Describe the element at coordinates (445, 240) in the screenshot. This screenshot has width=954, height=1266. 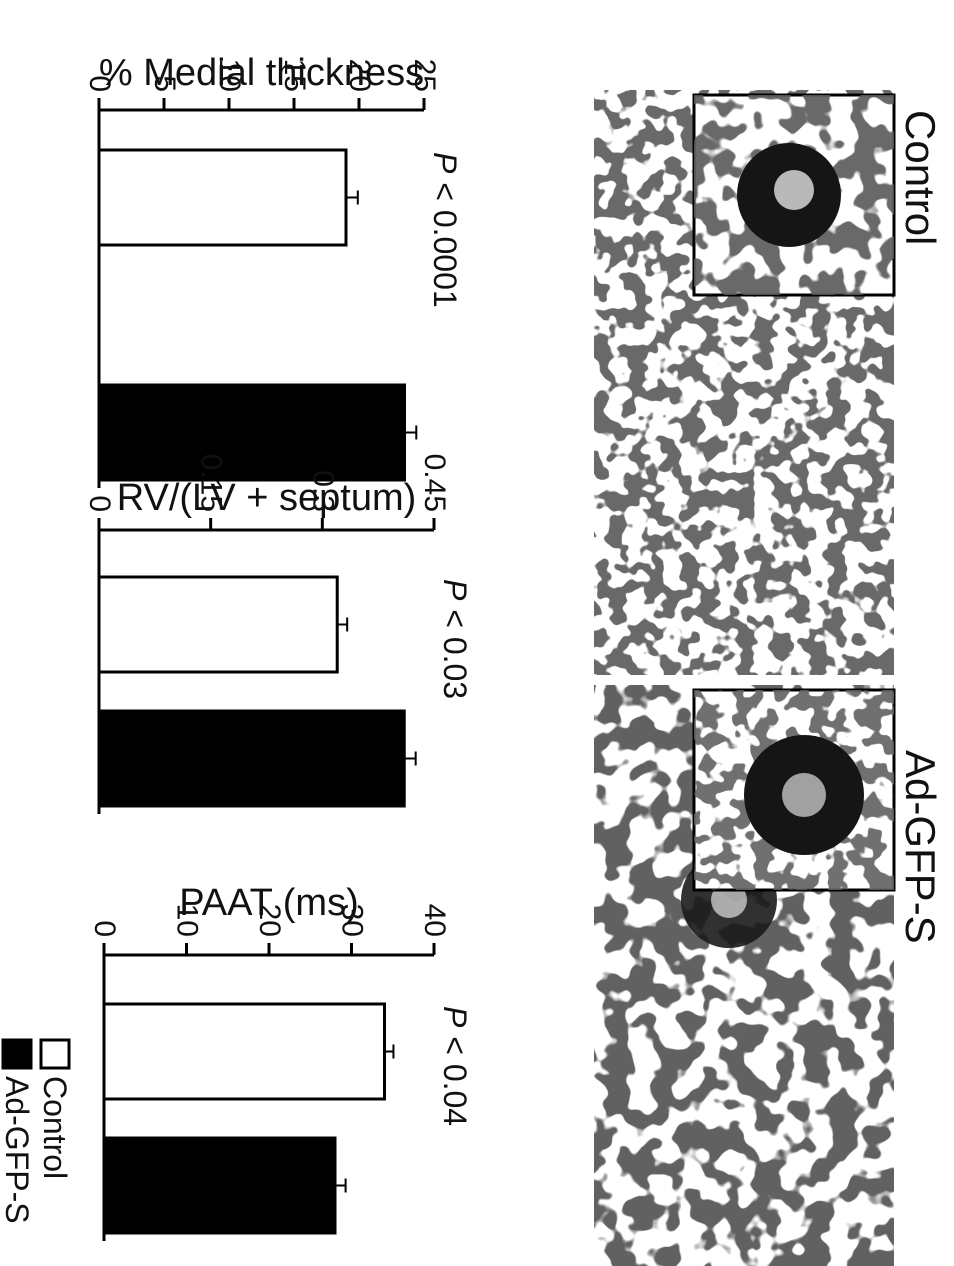
I see `p-value-text: < 0.0001` at that location.